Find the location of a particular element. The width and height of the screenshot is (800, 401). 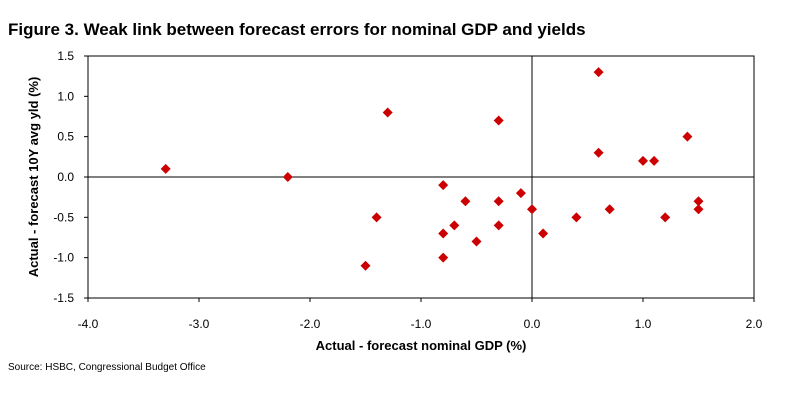

x-tick-label: -2.0 is located at coordinates (310, 324).